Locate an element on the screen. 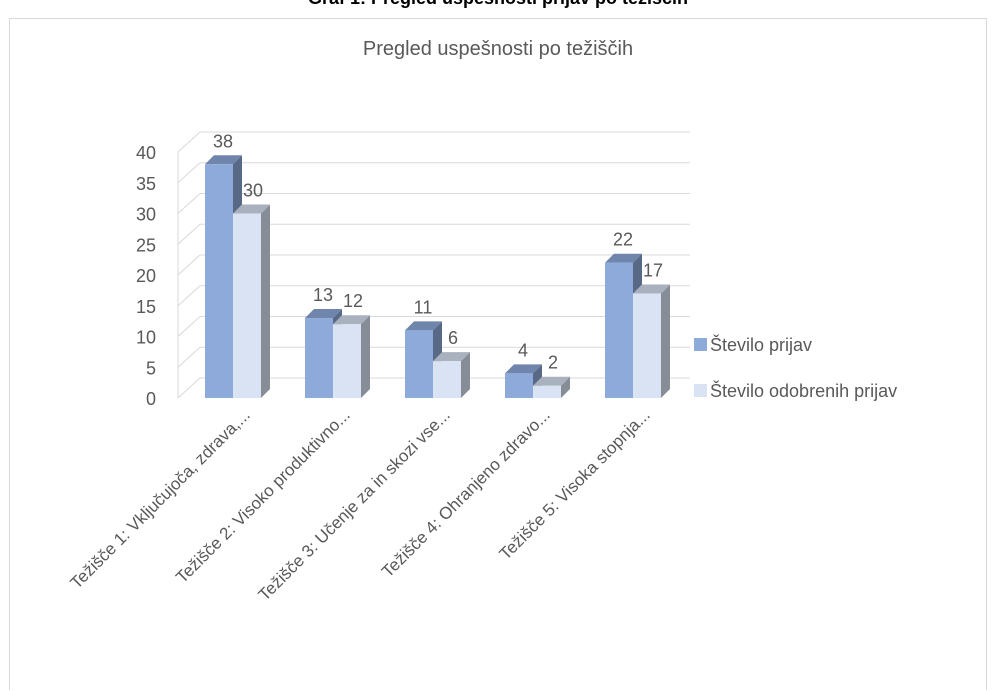 The width and height of the screenshot is (996, 691). y-tick-label: 40 is located at coordinates (146, 153).